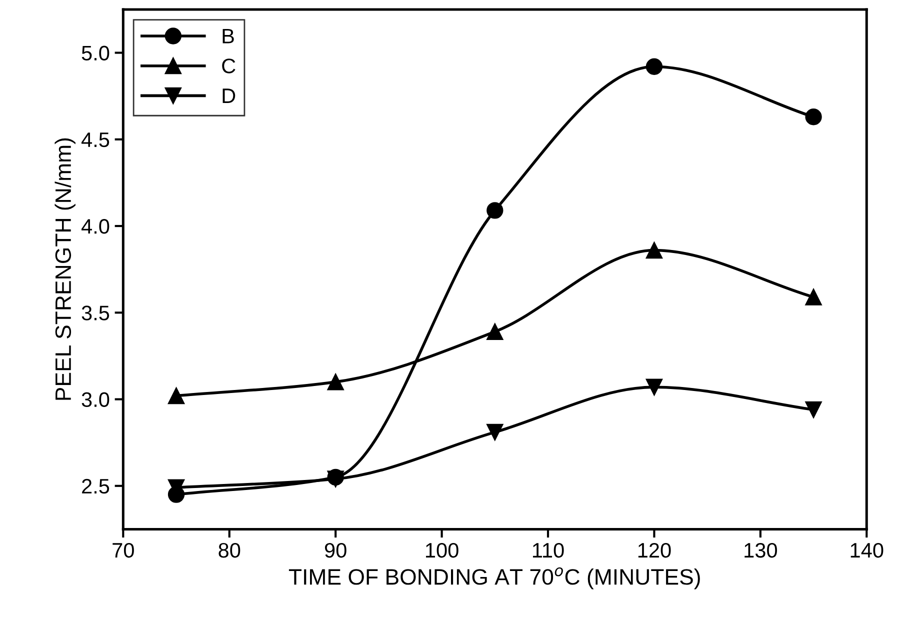 This screenshot has width=899, height=630. I want to click on x-tick-label: 100, so click(442, 550).